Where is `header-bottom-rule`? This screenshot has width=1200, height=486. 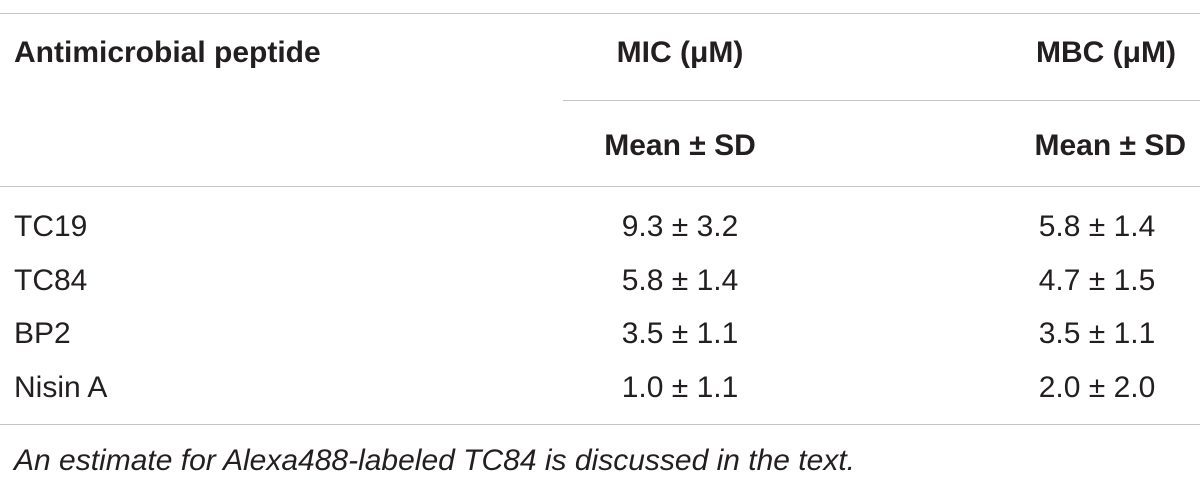
header-bottom-rule is located at coordinates (600, 186).